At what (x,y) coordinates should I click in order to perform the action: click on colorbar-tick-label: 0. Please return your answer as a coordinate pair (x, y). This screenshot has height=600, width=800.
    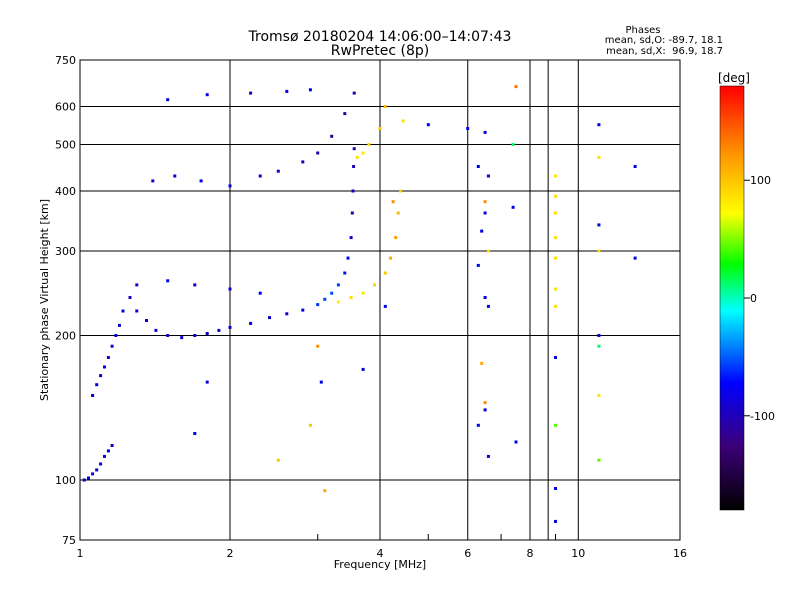
    Looking at the image, I should click on (753, 298).